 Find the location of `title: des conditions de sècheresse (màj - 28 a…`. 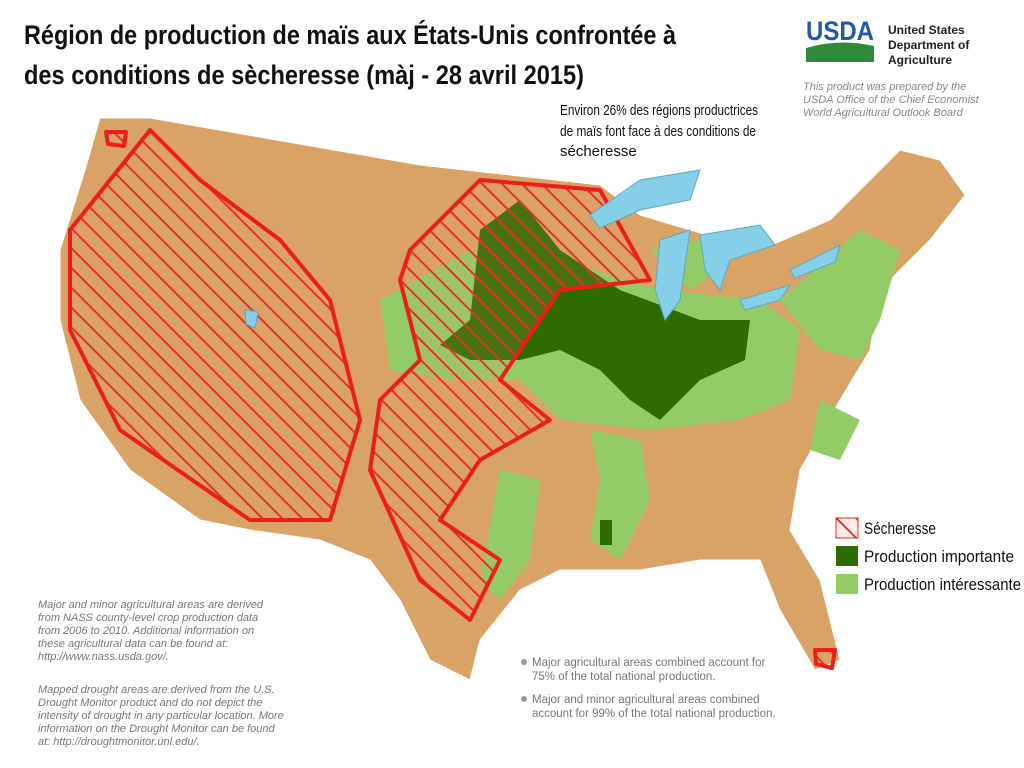

title: des conditions de sècheresse (màj - 28 a… is located at coordinates (304, 75).